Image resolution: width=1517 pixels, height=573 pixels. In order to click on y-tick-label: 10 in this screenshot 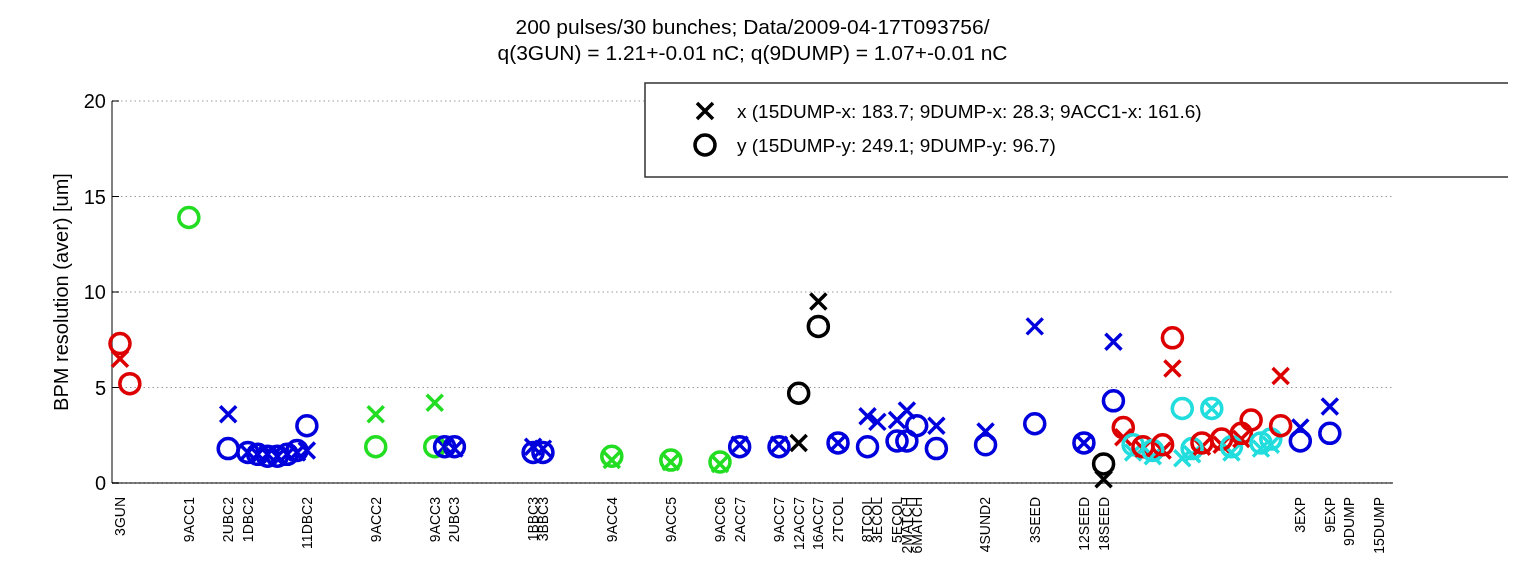, I will do `click(94, 292)`.